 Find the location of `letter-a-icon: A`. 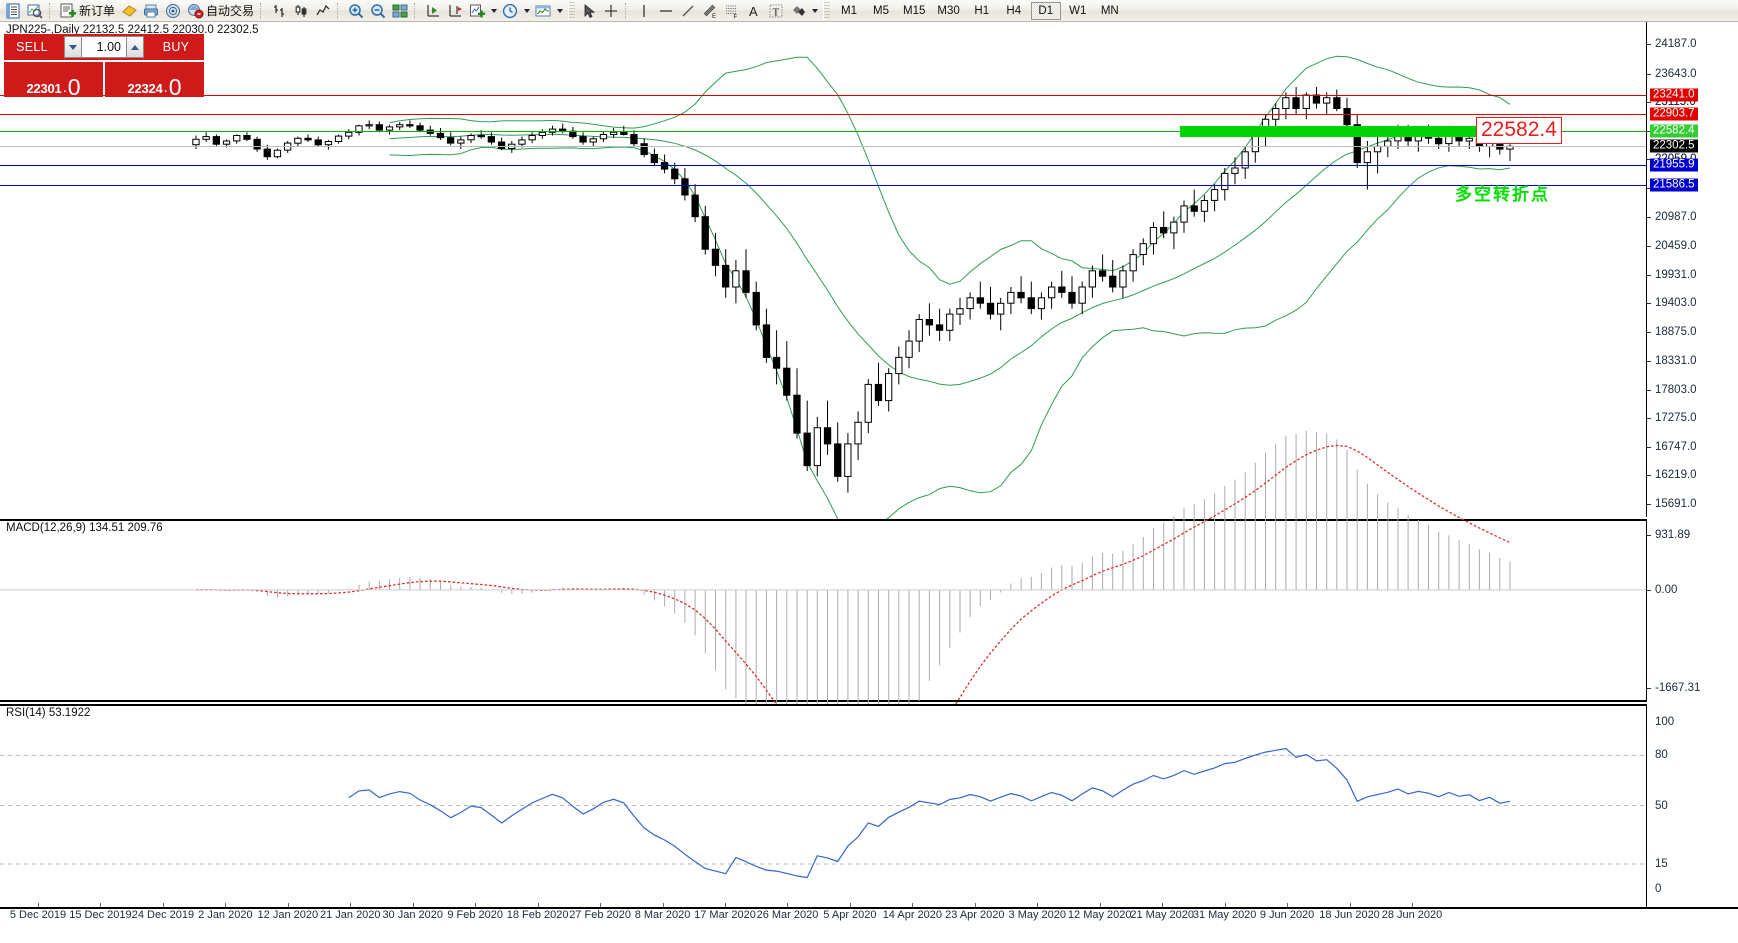

letter-a-icon: A is located at coordinates (754, 11).